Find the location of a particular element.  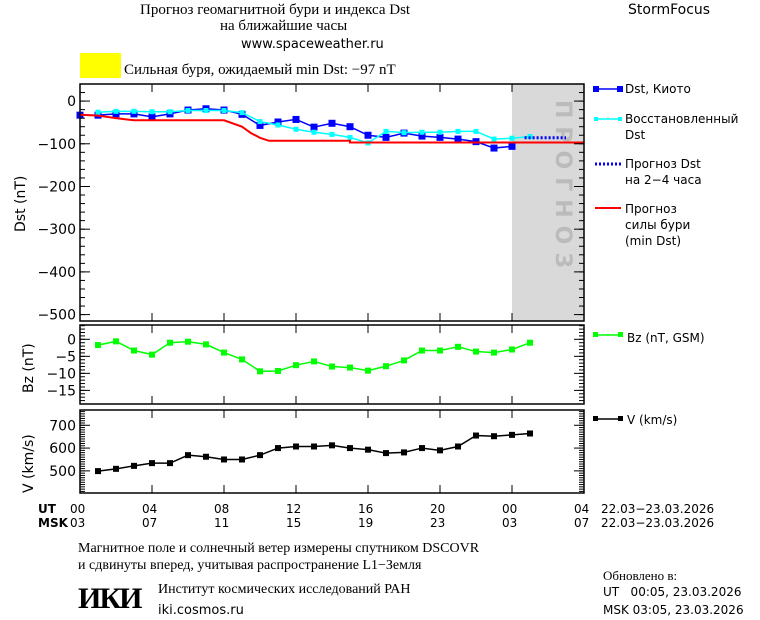

bz-axis-label: Bz (nT) is located at coordinates (29, 368).